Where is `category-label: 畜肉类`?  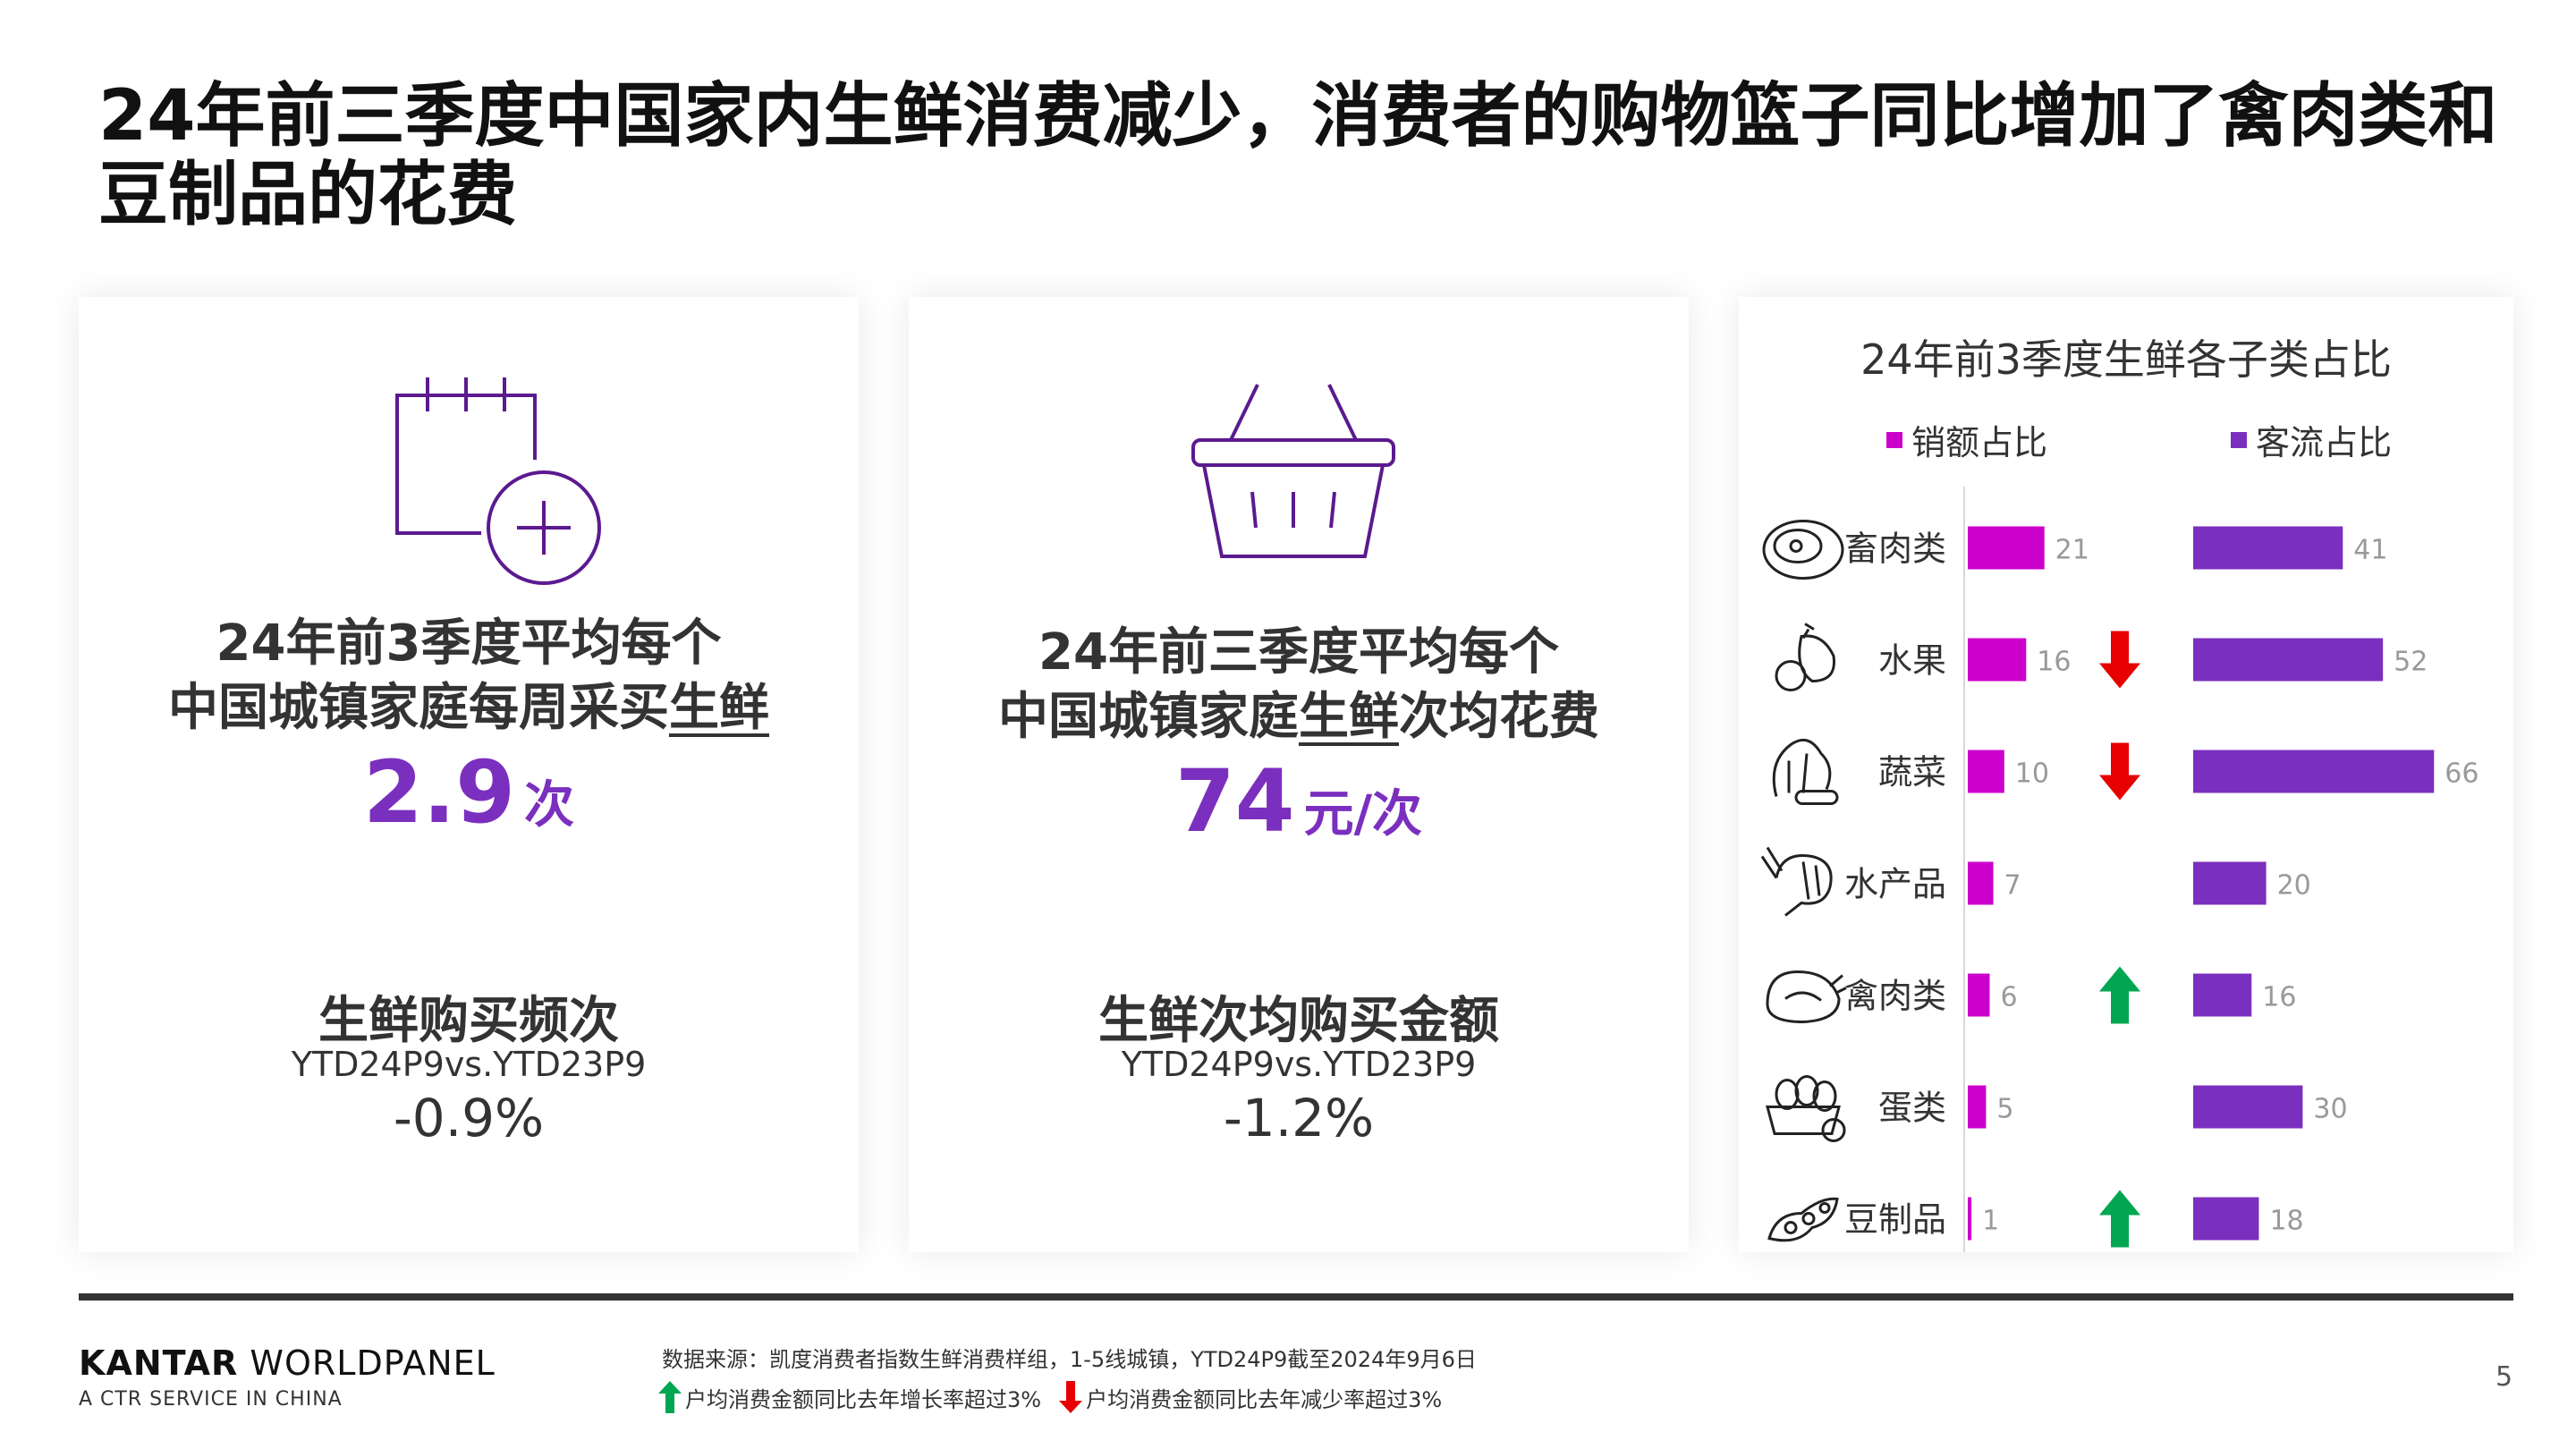 category-label: 畜肉类 is located at coordinates (1895, 549).